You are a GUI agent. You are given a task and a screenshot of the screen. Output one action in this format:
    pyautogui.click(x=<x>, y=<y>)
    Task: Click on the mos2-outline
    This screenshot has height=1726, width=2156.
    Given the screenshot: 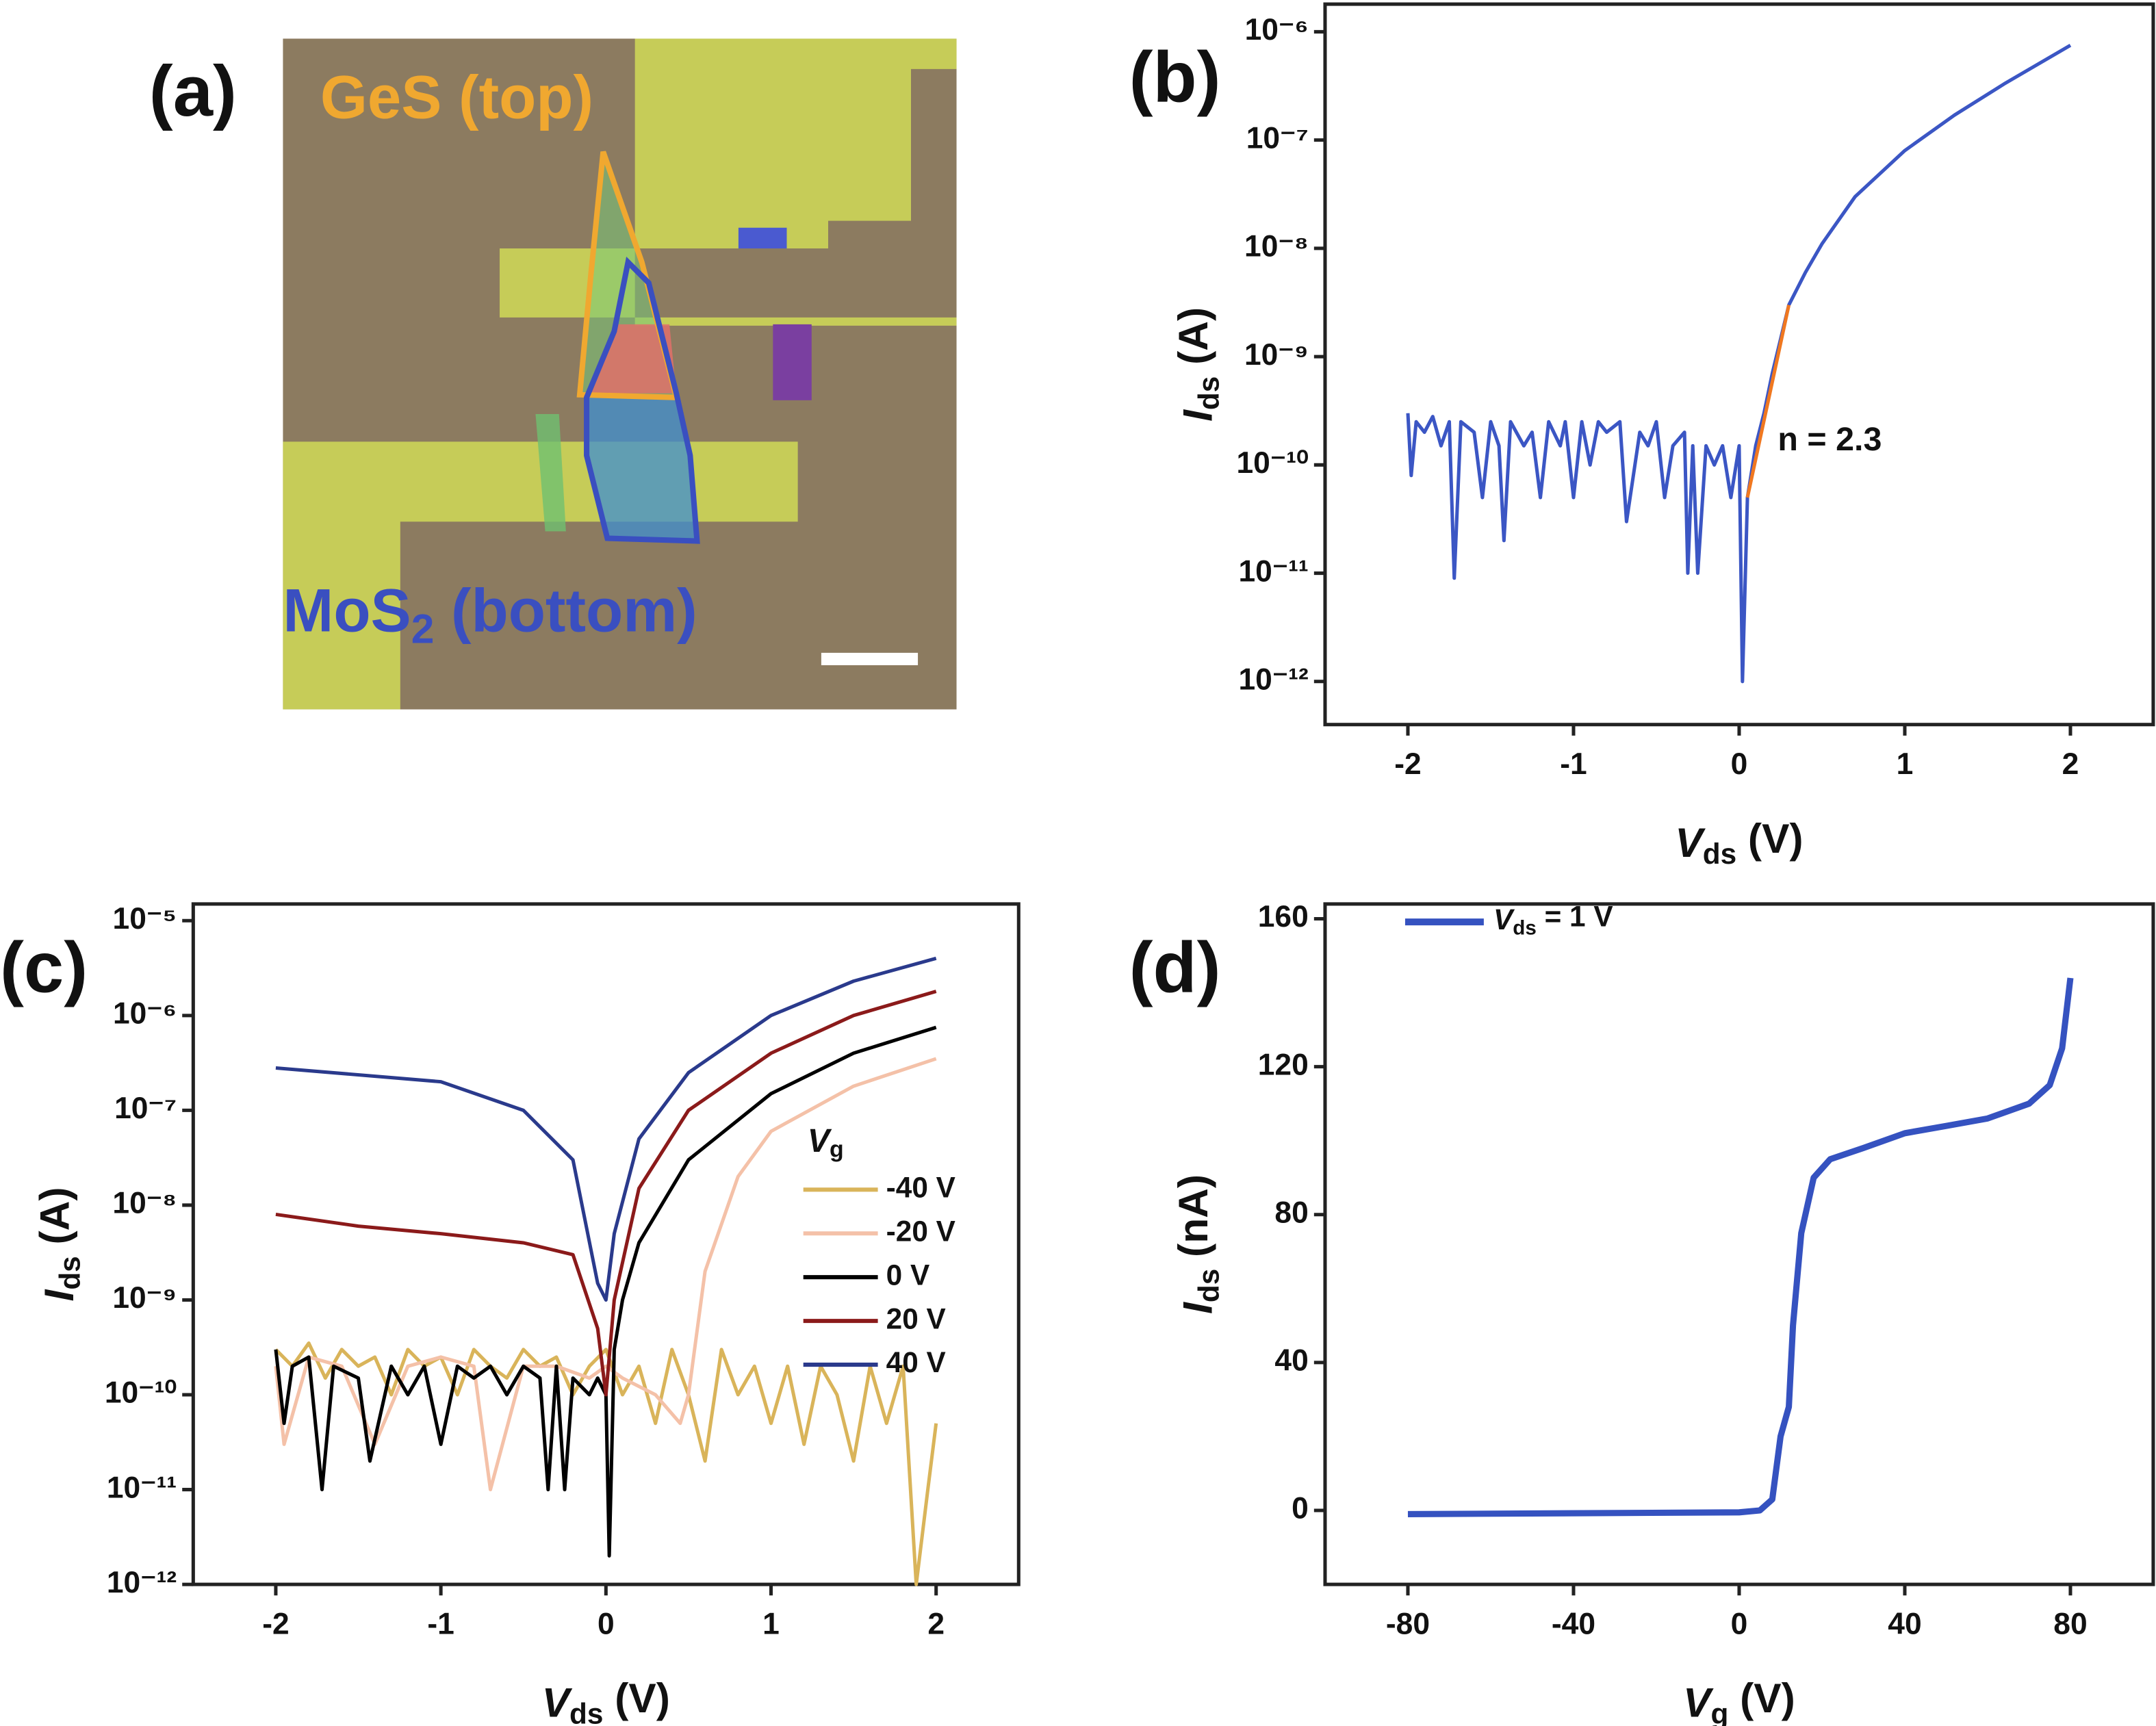 What is the action you would take?
    pyautogui.click(x=642, y=400)
    